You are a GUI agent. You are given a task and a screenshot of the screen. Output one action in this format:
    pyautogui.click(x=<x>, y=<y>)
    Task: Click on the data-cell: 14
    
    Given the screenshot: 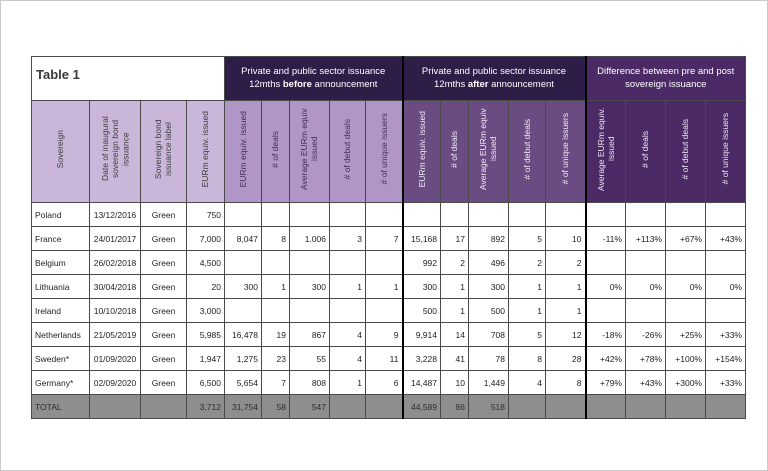 What is the action you would take?
    pyautogui.click(x=454, y=334)
    